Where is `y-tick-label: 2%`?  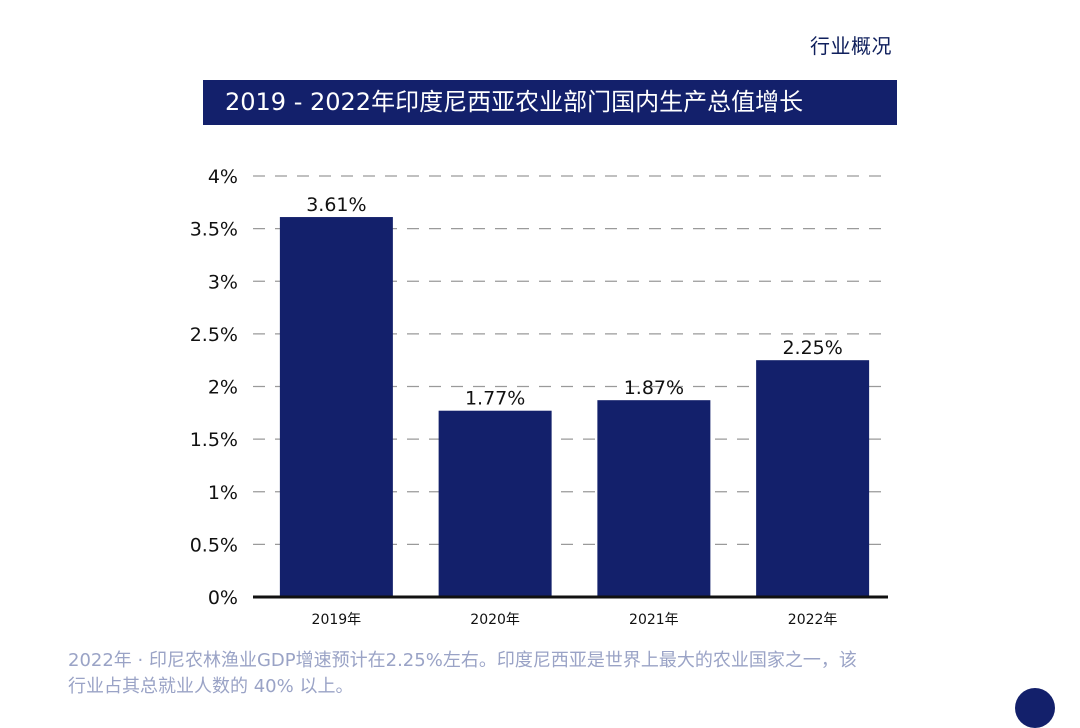 y-tick-label: 2% is located at coordinates (223, 388).